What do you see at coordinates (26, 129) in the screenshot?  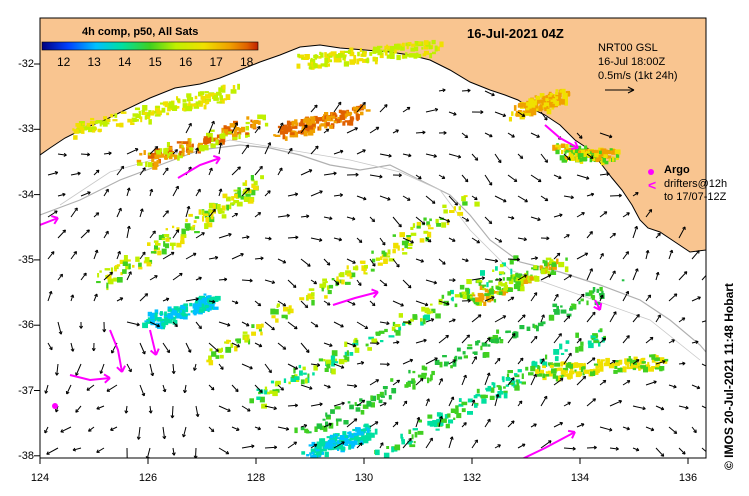 I see `y-tick-label: -33` at bounding box center [26, 129].